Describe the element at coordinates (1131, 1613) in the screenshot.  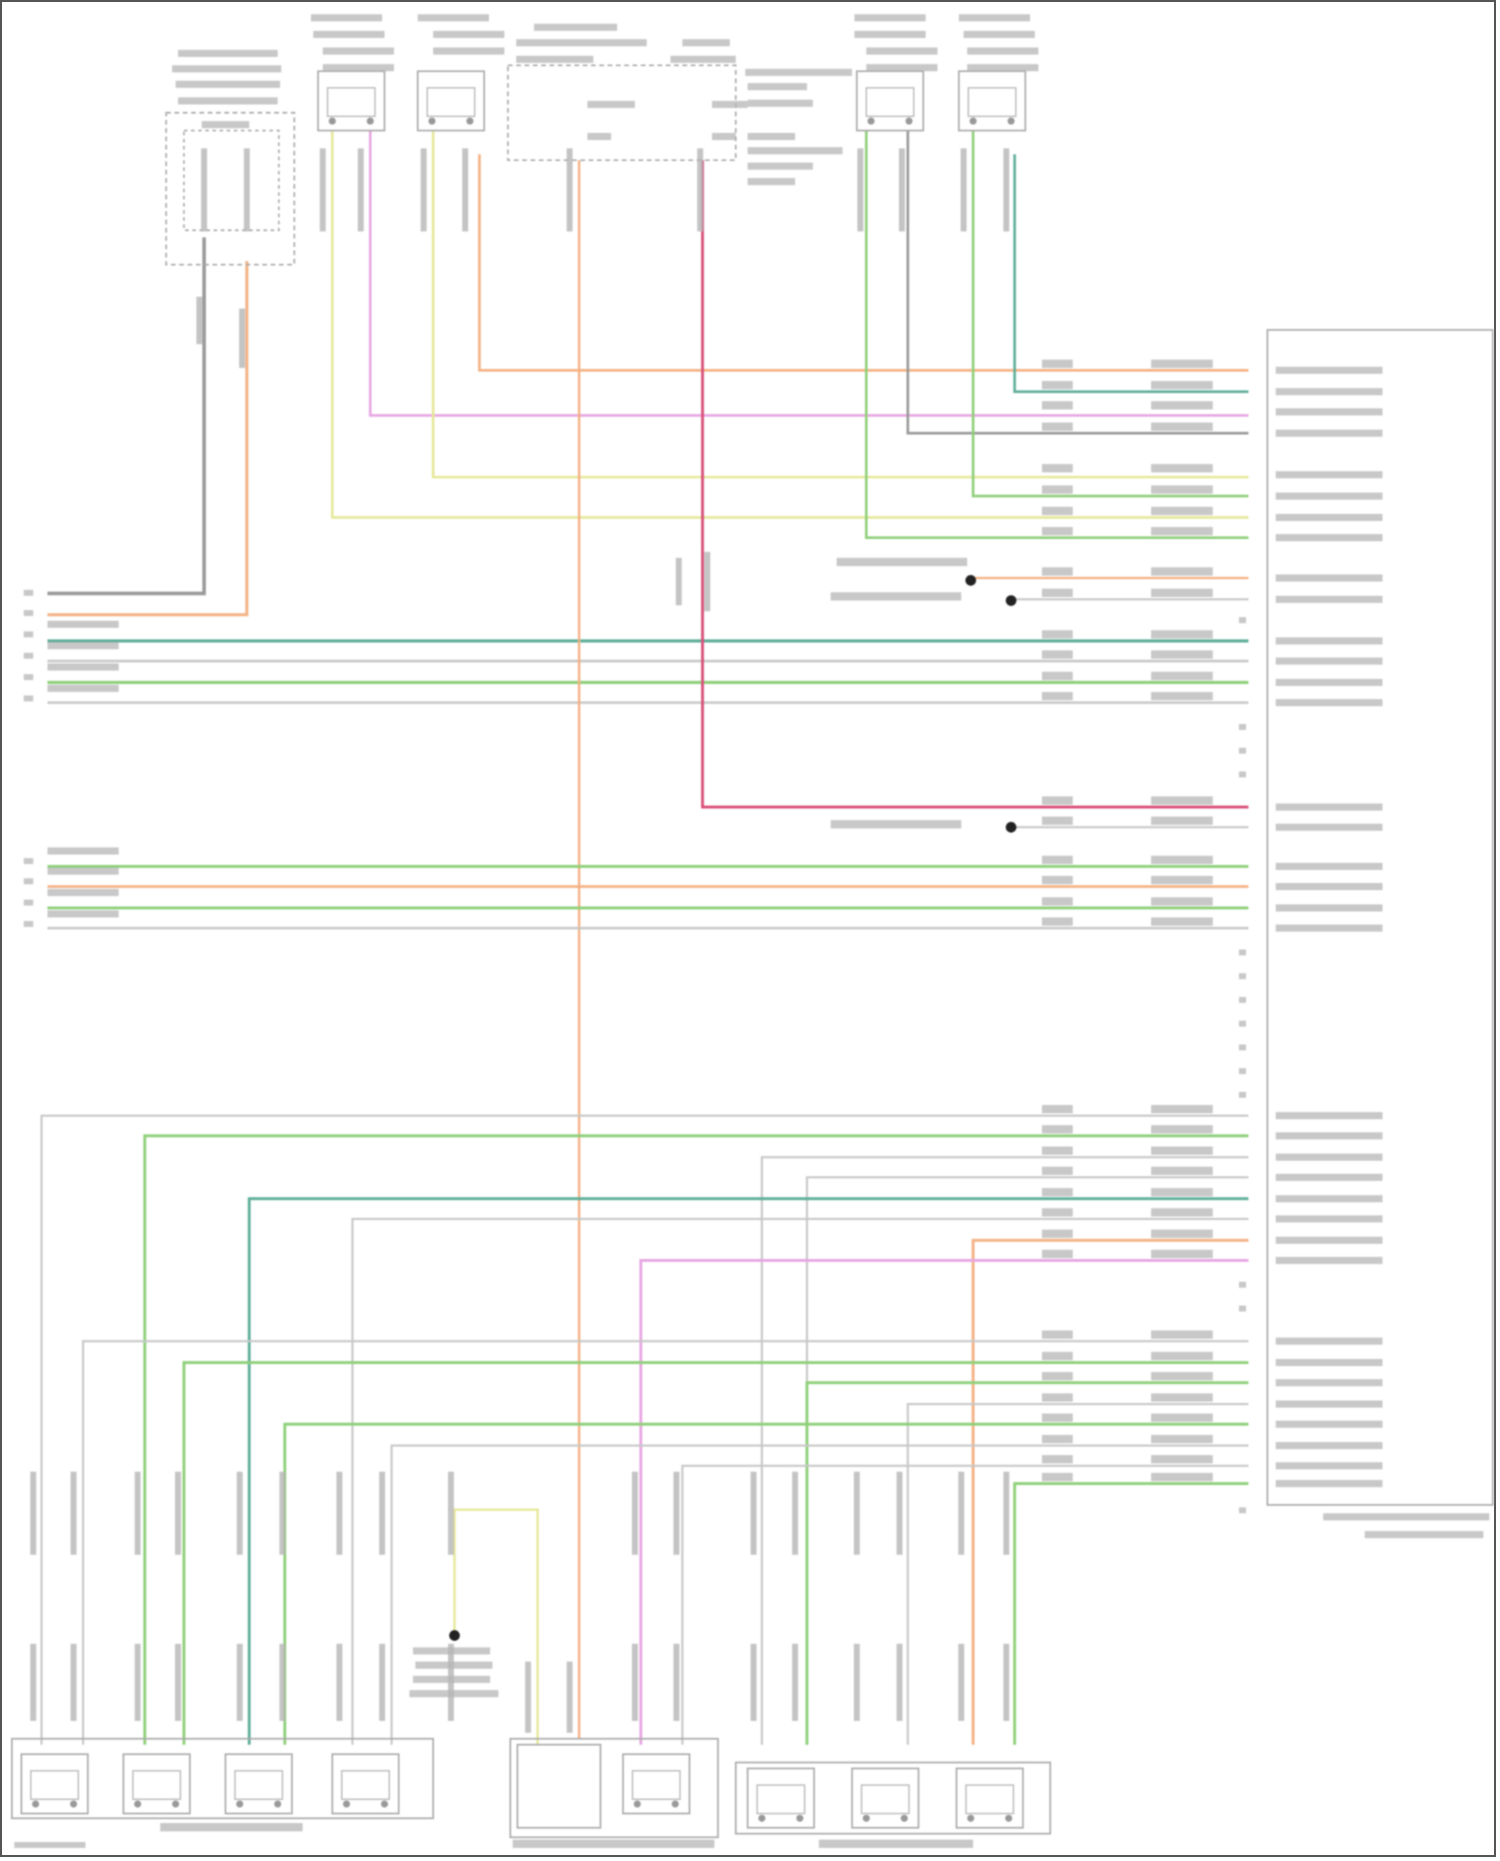
I see `wire-green` at that location.